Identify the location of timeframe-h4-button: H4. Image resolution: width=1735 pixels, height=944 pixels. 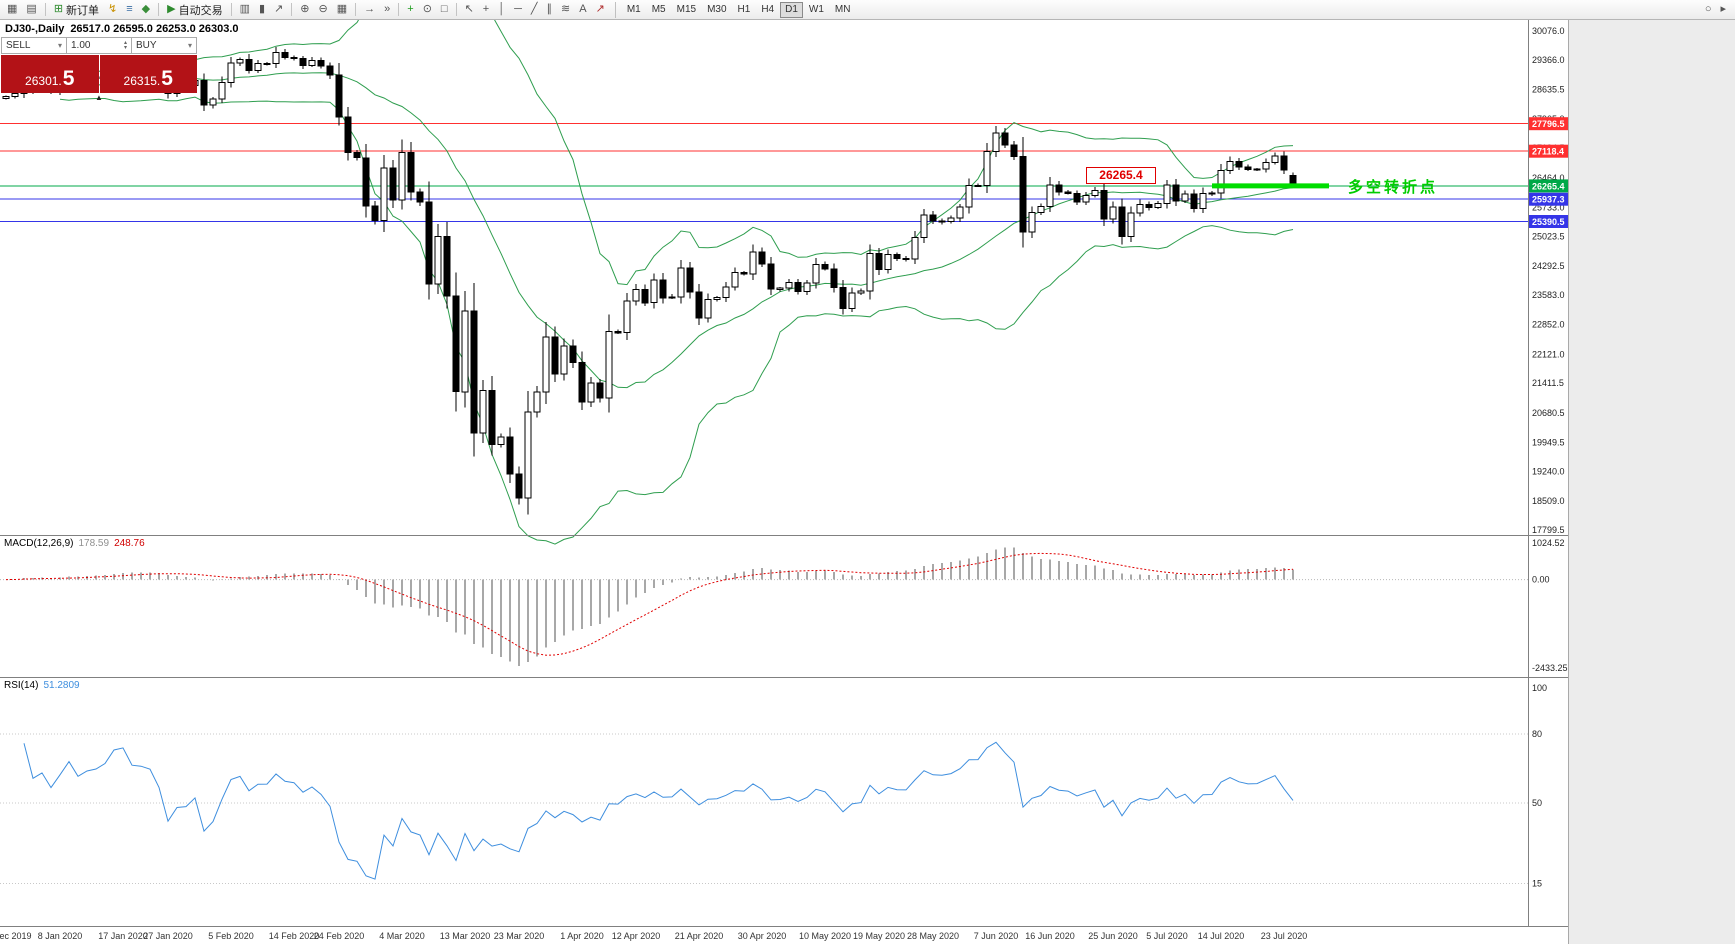
(767, 10).